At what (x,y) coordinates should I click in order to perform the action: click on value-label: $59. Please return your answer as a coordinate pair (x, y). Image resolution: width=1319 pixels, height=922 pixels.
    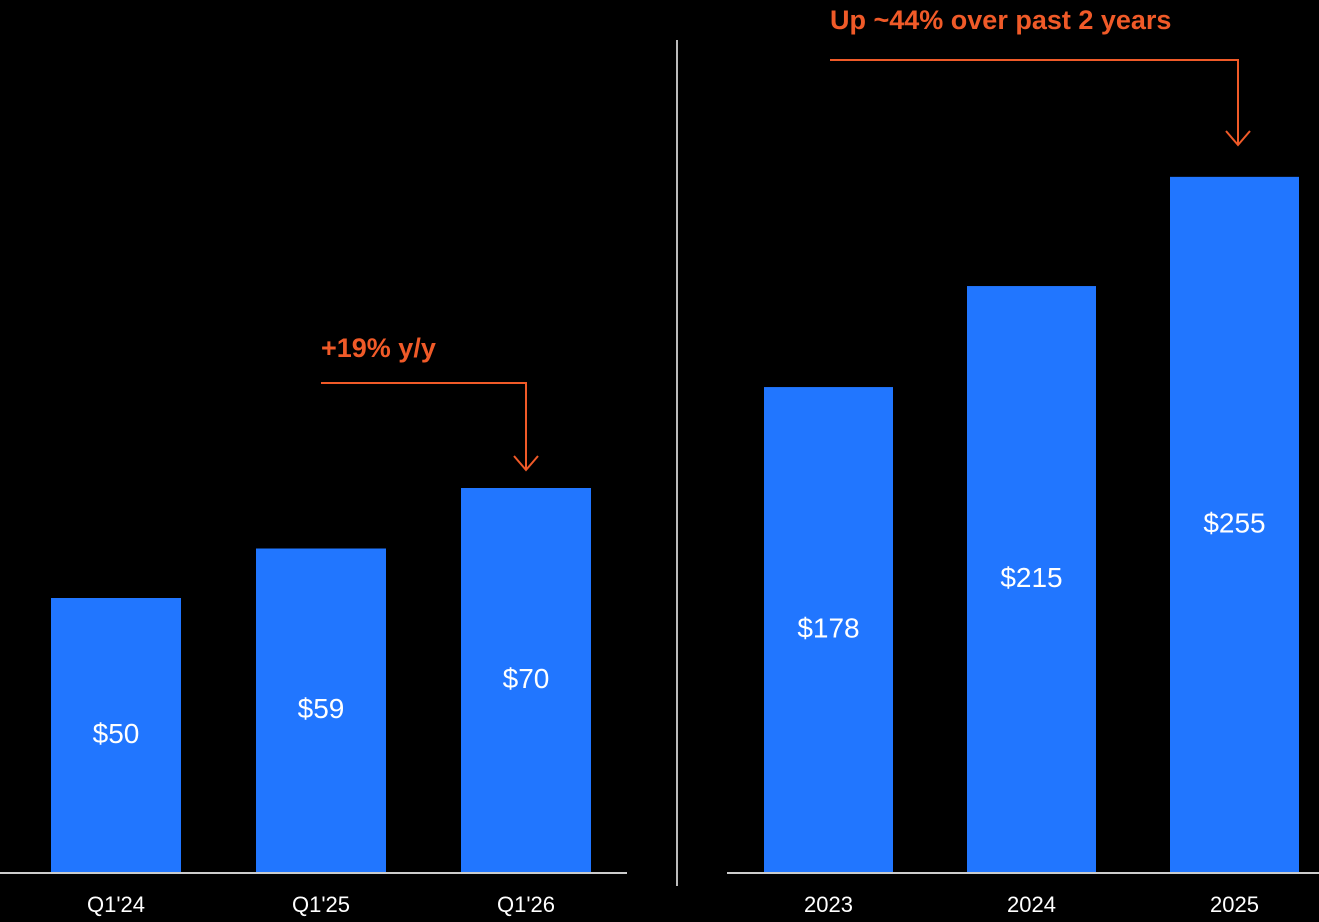
    Looking at the image, I should click on (321, 708).